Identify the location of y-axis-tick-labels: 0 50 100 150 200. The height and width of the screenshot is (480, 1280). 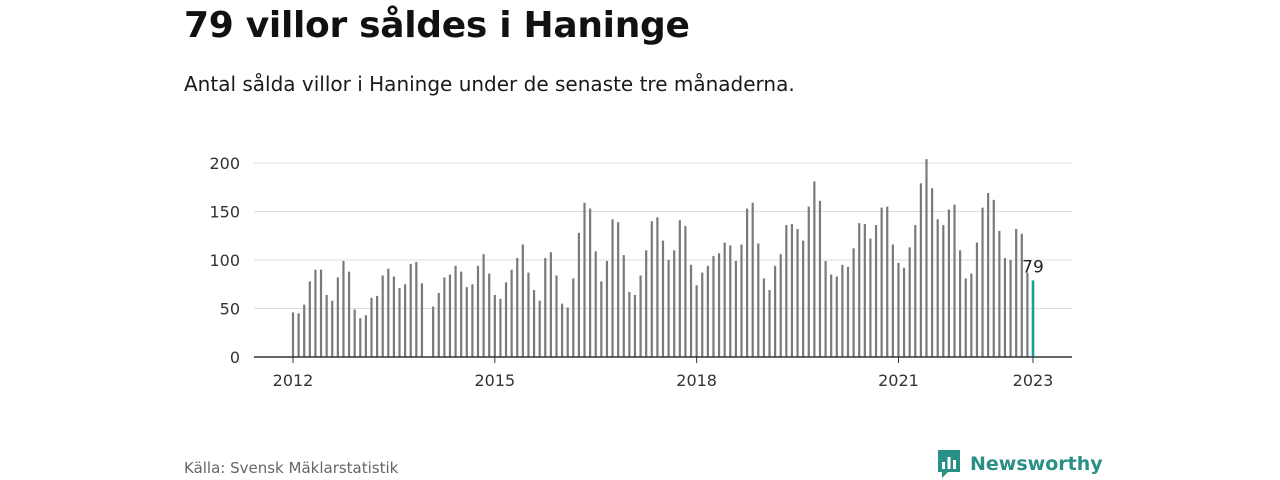
(224, 260).